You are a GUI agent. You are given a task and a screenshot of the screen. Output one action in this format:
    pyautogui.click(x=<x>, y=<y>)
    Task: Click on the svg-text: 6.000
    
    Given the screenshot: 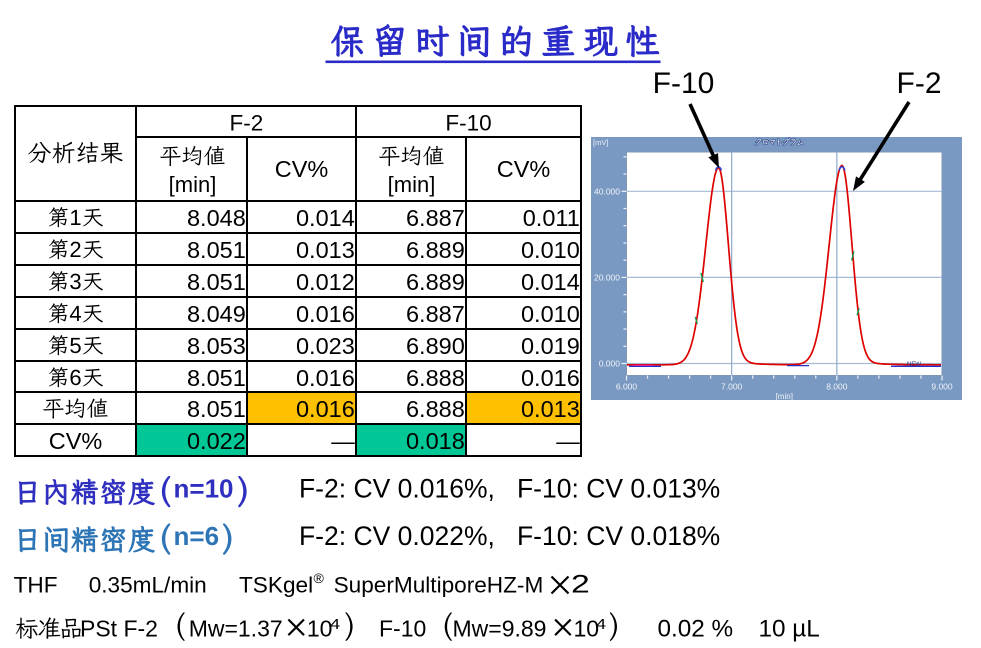 What is the action you would take?
    pyautogui.click(x=627, y=387)
    